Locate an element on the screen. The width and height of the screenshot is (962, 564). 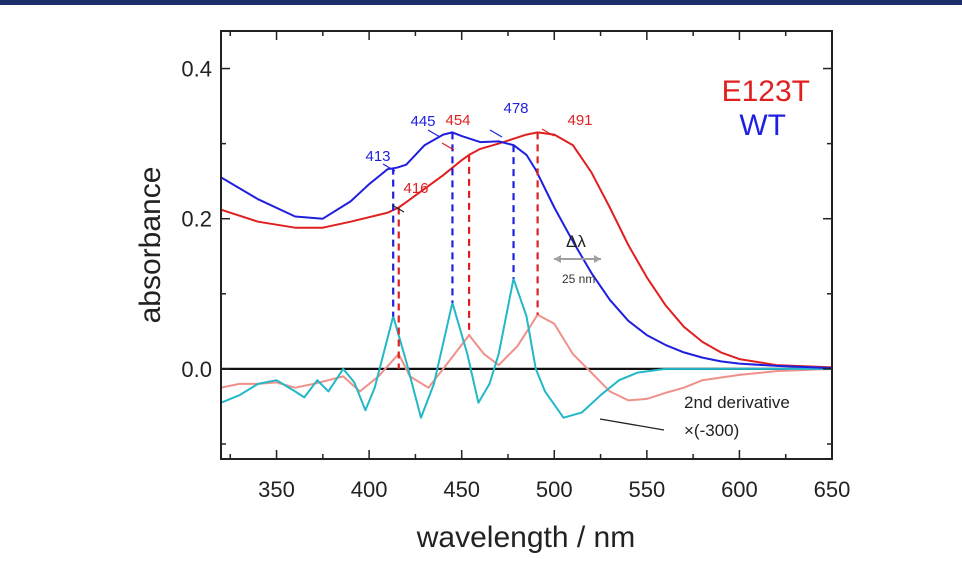
peak-label-416: 416 is located at coordinates (415, 188).